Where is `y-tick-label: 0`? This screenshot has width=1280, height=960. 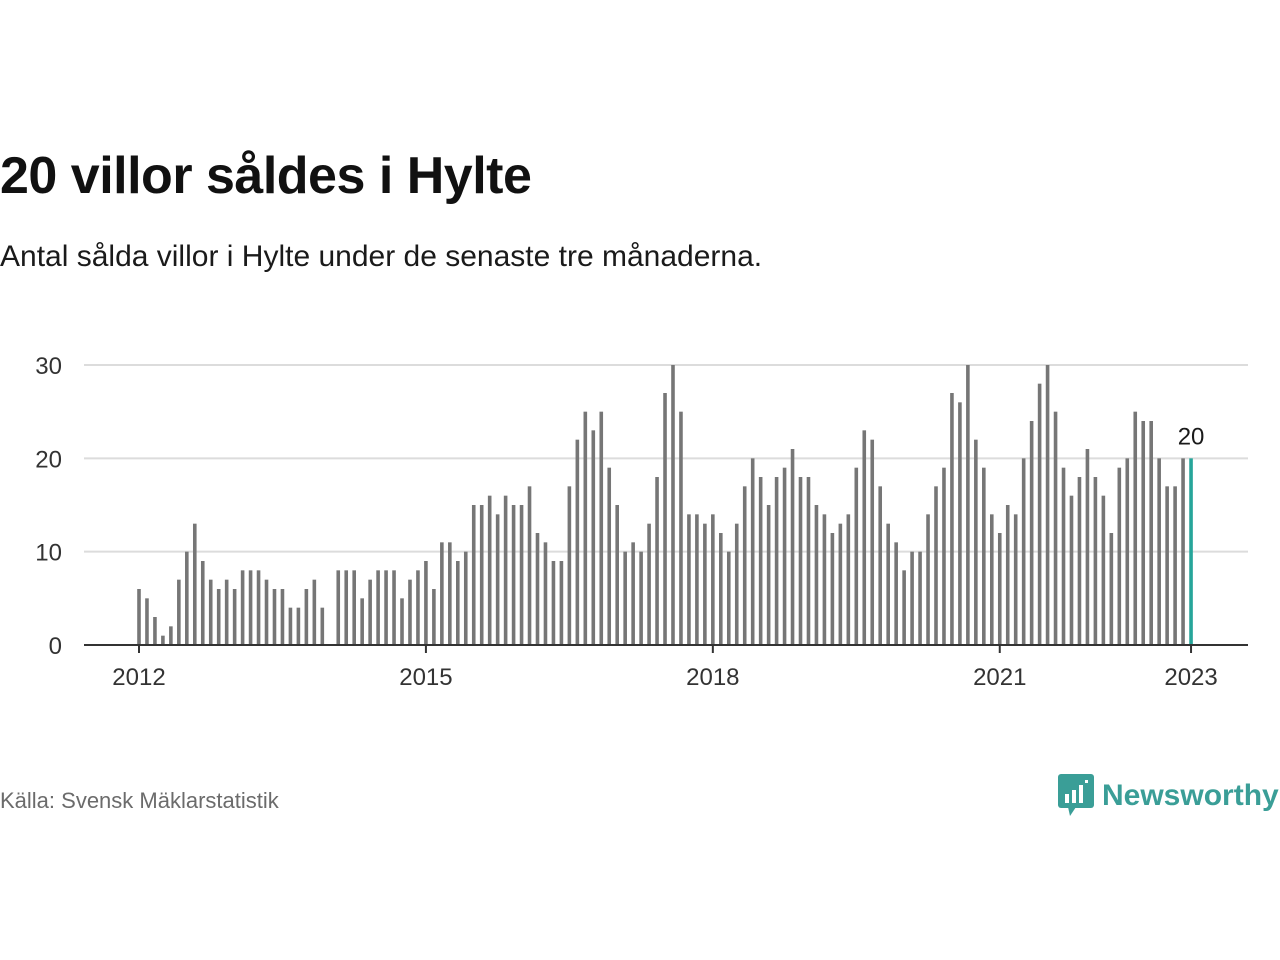 y-tick-label: 0 is located at coordinates (55, 646).